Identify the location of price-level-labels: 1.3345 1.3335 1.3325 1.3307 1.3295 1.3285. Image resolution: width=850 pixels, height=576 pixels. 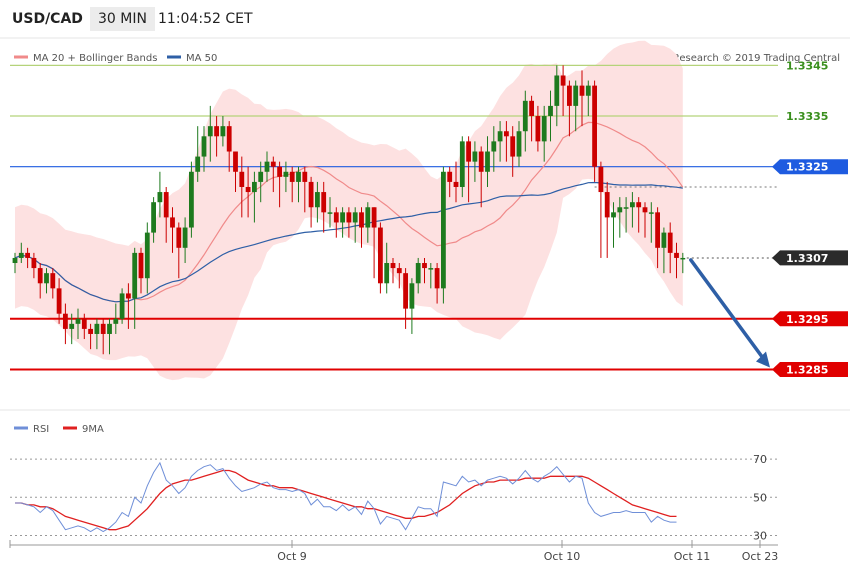
(810, 218).